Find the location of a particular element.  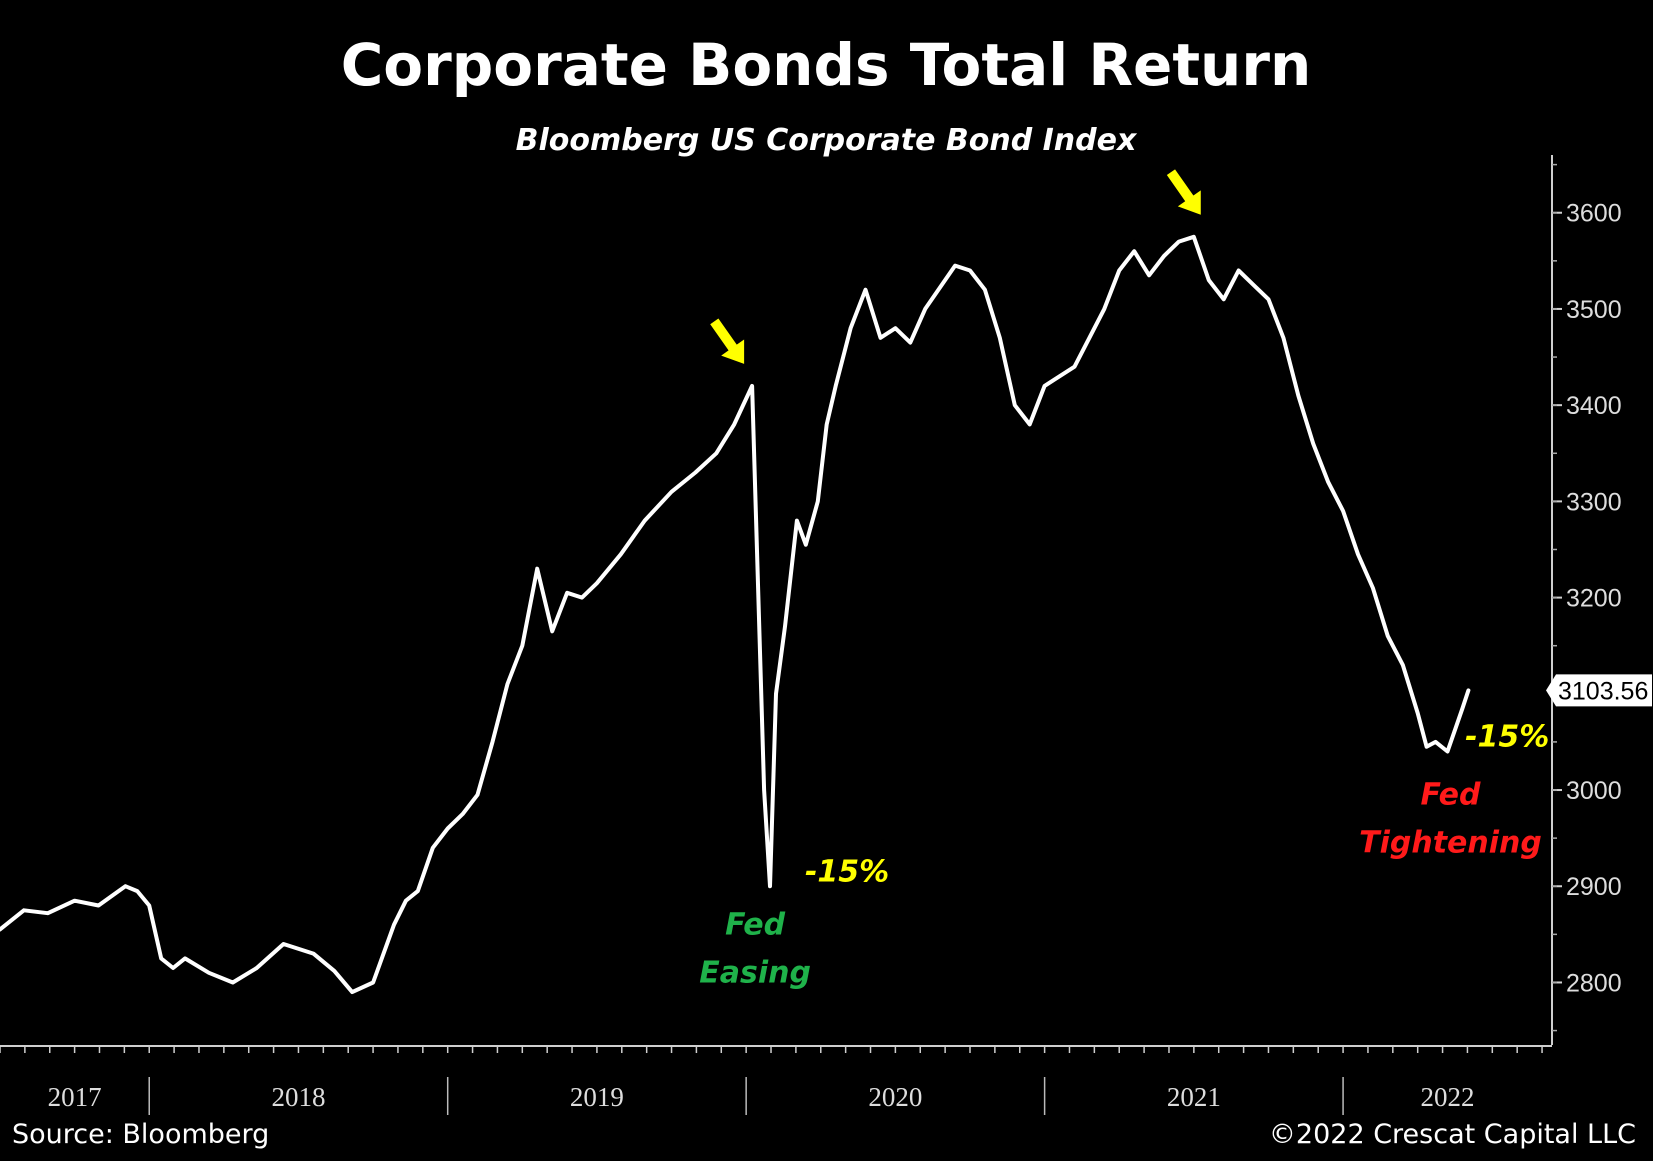

fed-tightening-label-line2: Tightening is located at coordinates (1450, 843).